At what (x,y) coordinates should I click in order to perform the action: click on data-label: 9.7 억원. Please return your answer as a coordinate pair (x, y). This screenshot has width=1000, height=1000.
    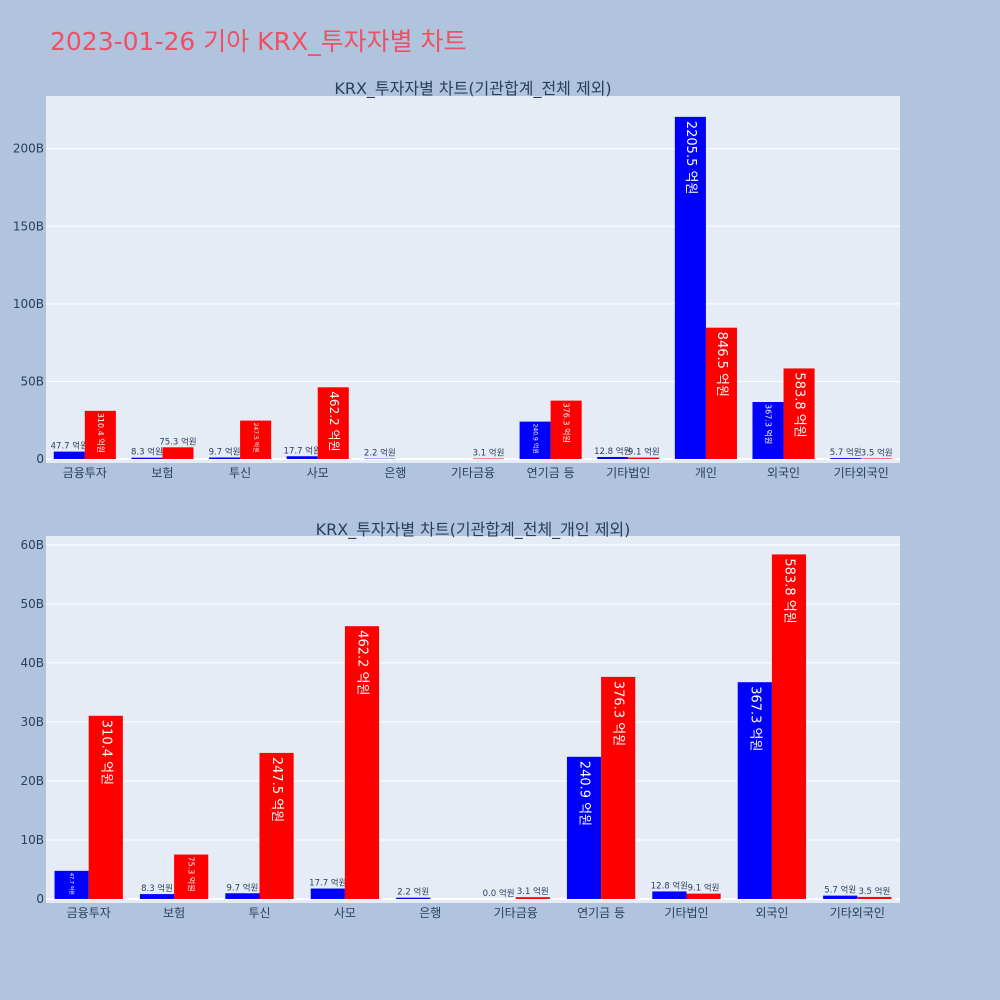
    Looking at the image, I should click on (225, 451).